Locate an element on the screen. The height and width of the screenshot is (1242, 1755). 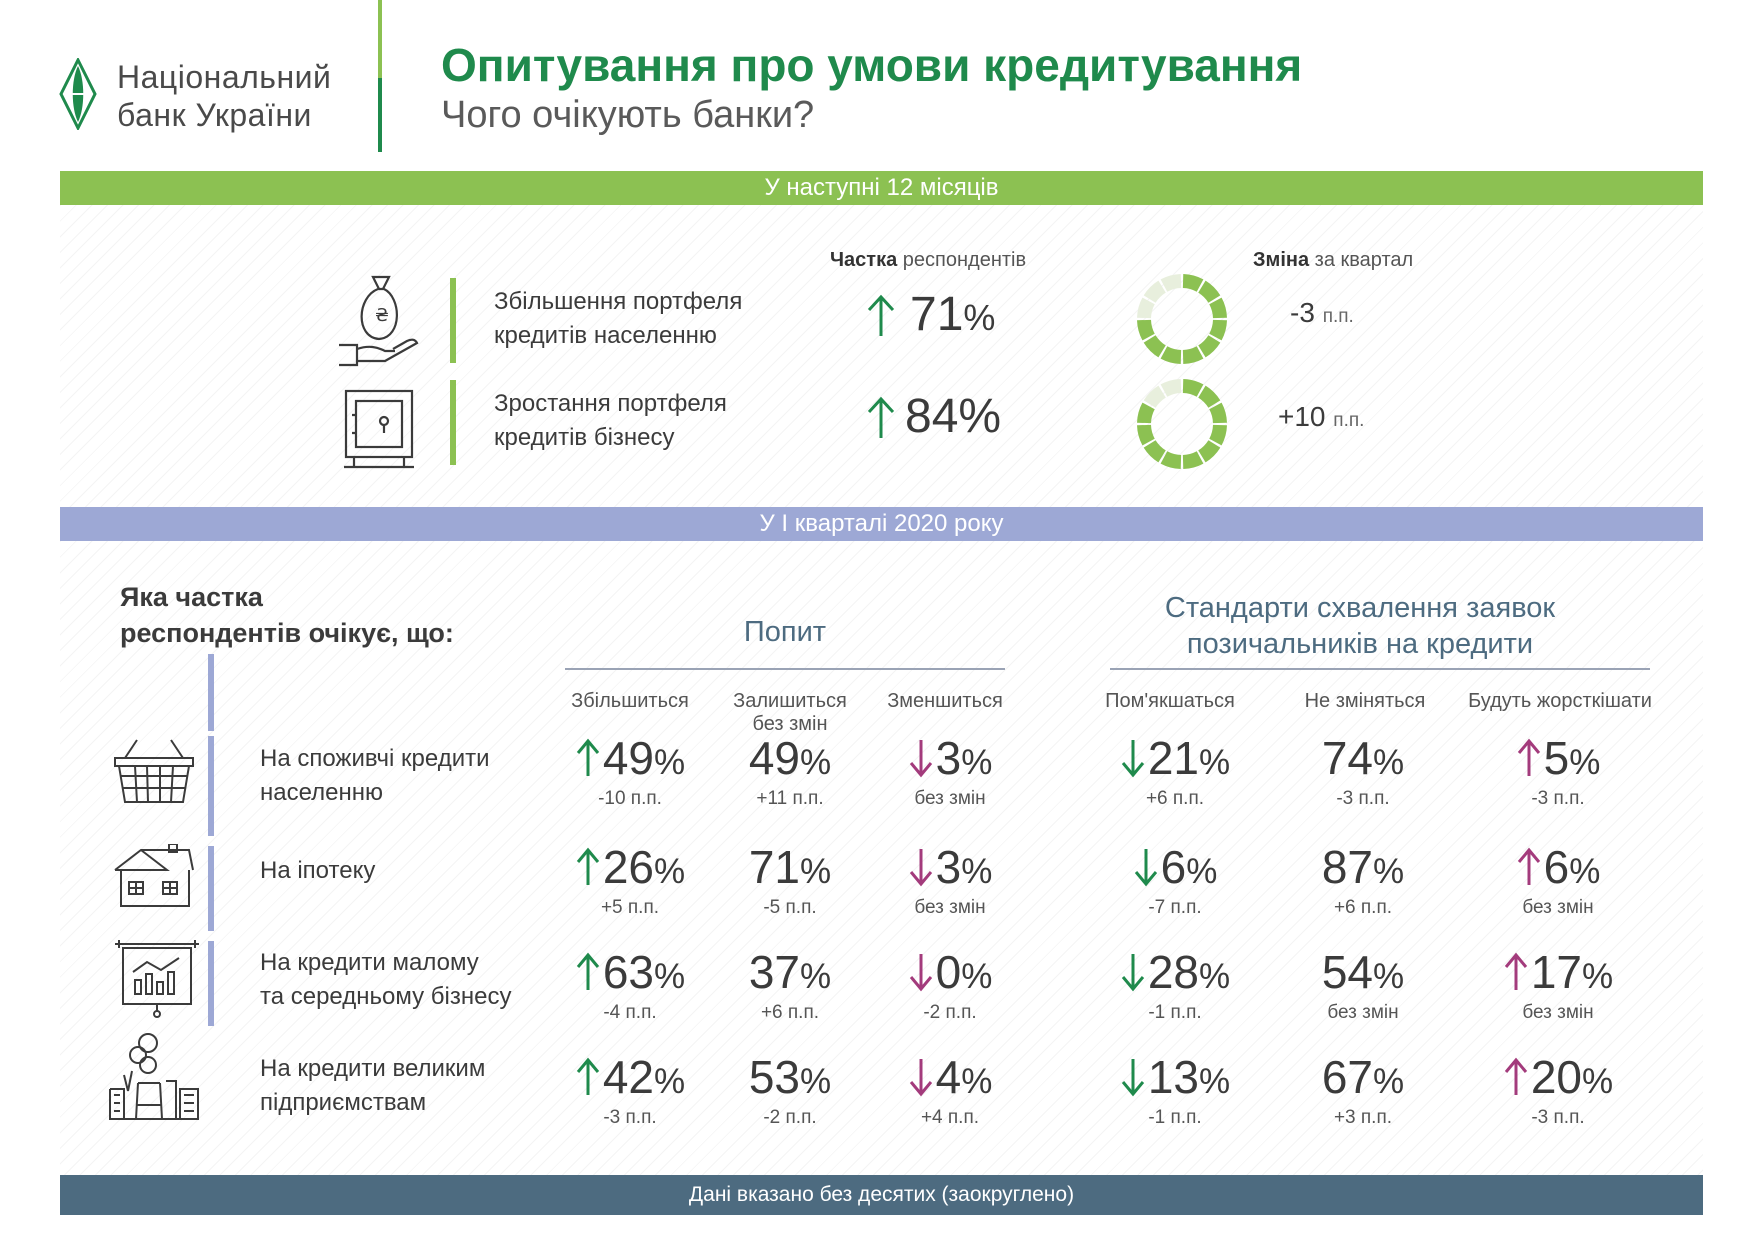
survey-cell: 74% -3 п.п. is located at coordinates (1363, 771).